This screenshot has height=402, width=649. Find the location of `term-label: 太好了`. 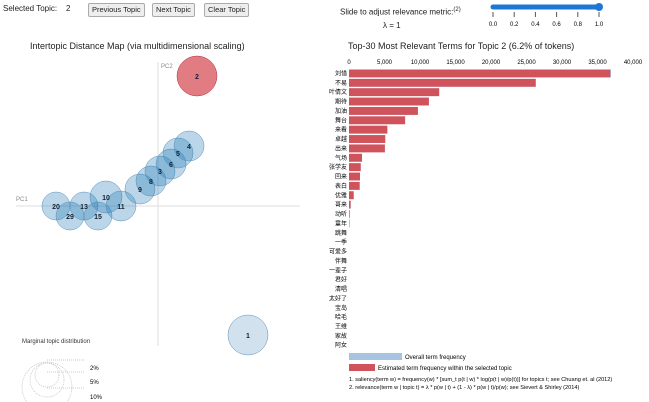

term-label: 太好了 is located at coordinates (338, 298).